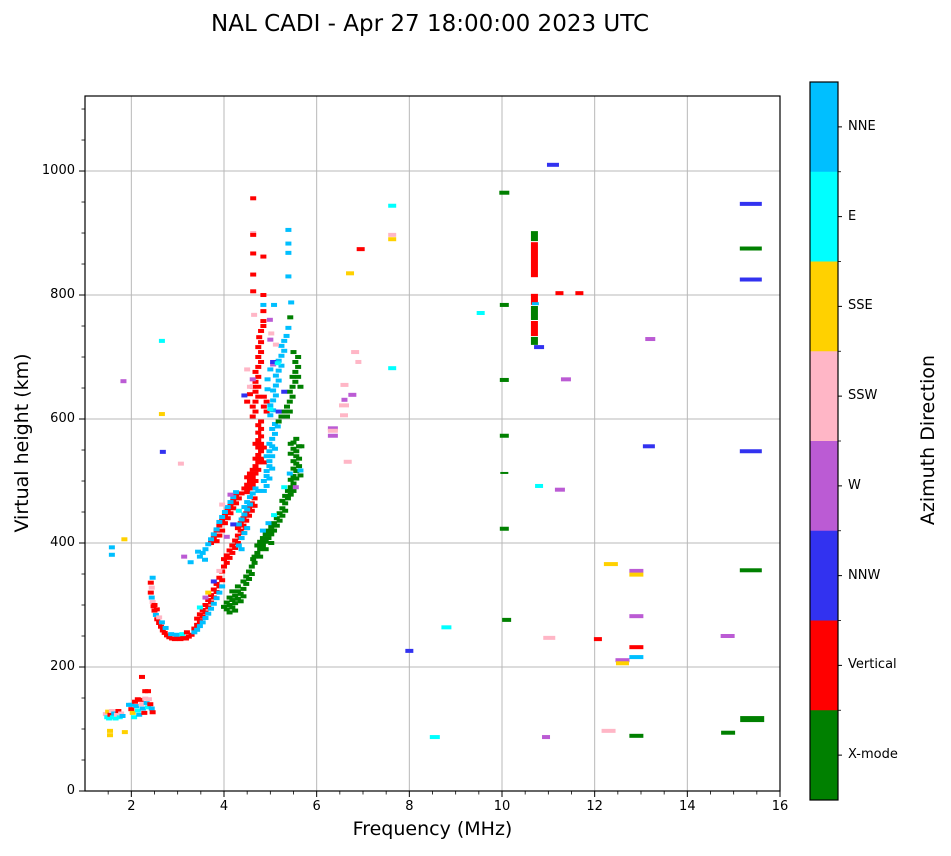 This screenshot has width=951, height=856. Describe the element at coordinates (58, 171) in the screenshot. I see `y-tick-label: 1000` at that location.